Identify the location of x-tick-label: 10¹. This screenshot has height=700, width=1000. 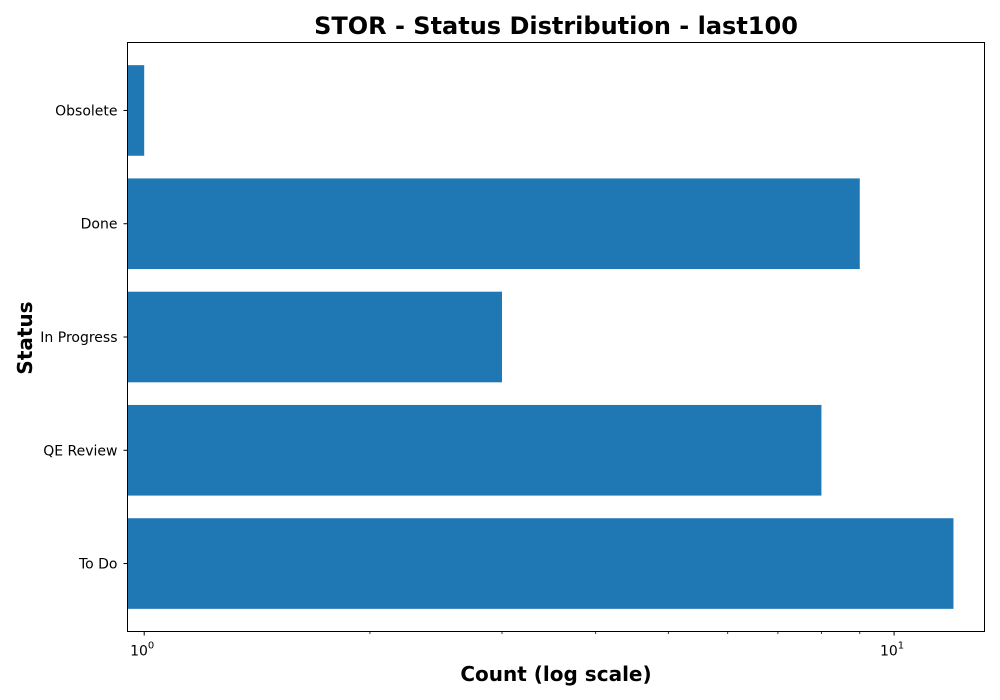
(892, 650).